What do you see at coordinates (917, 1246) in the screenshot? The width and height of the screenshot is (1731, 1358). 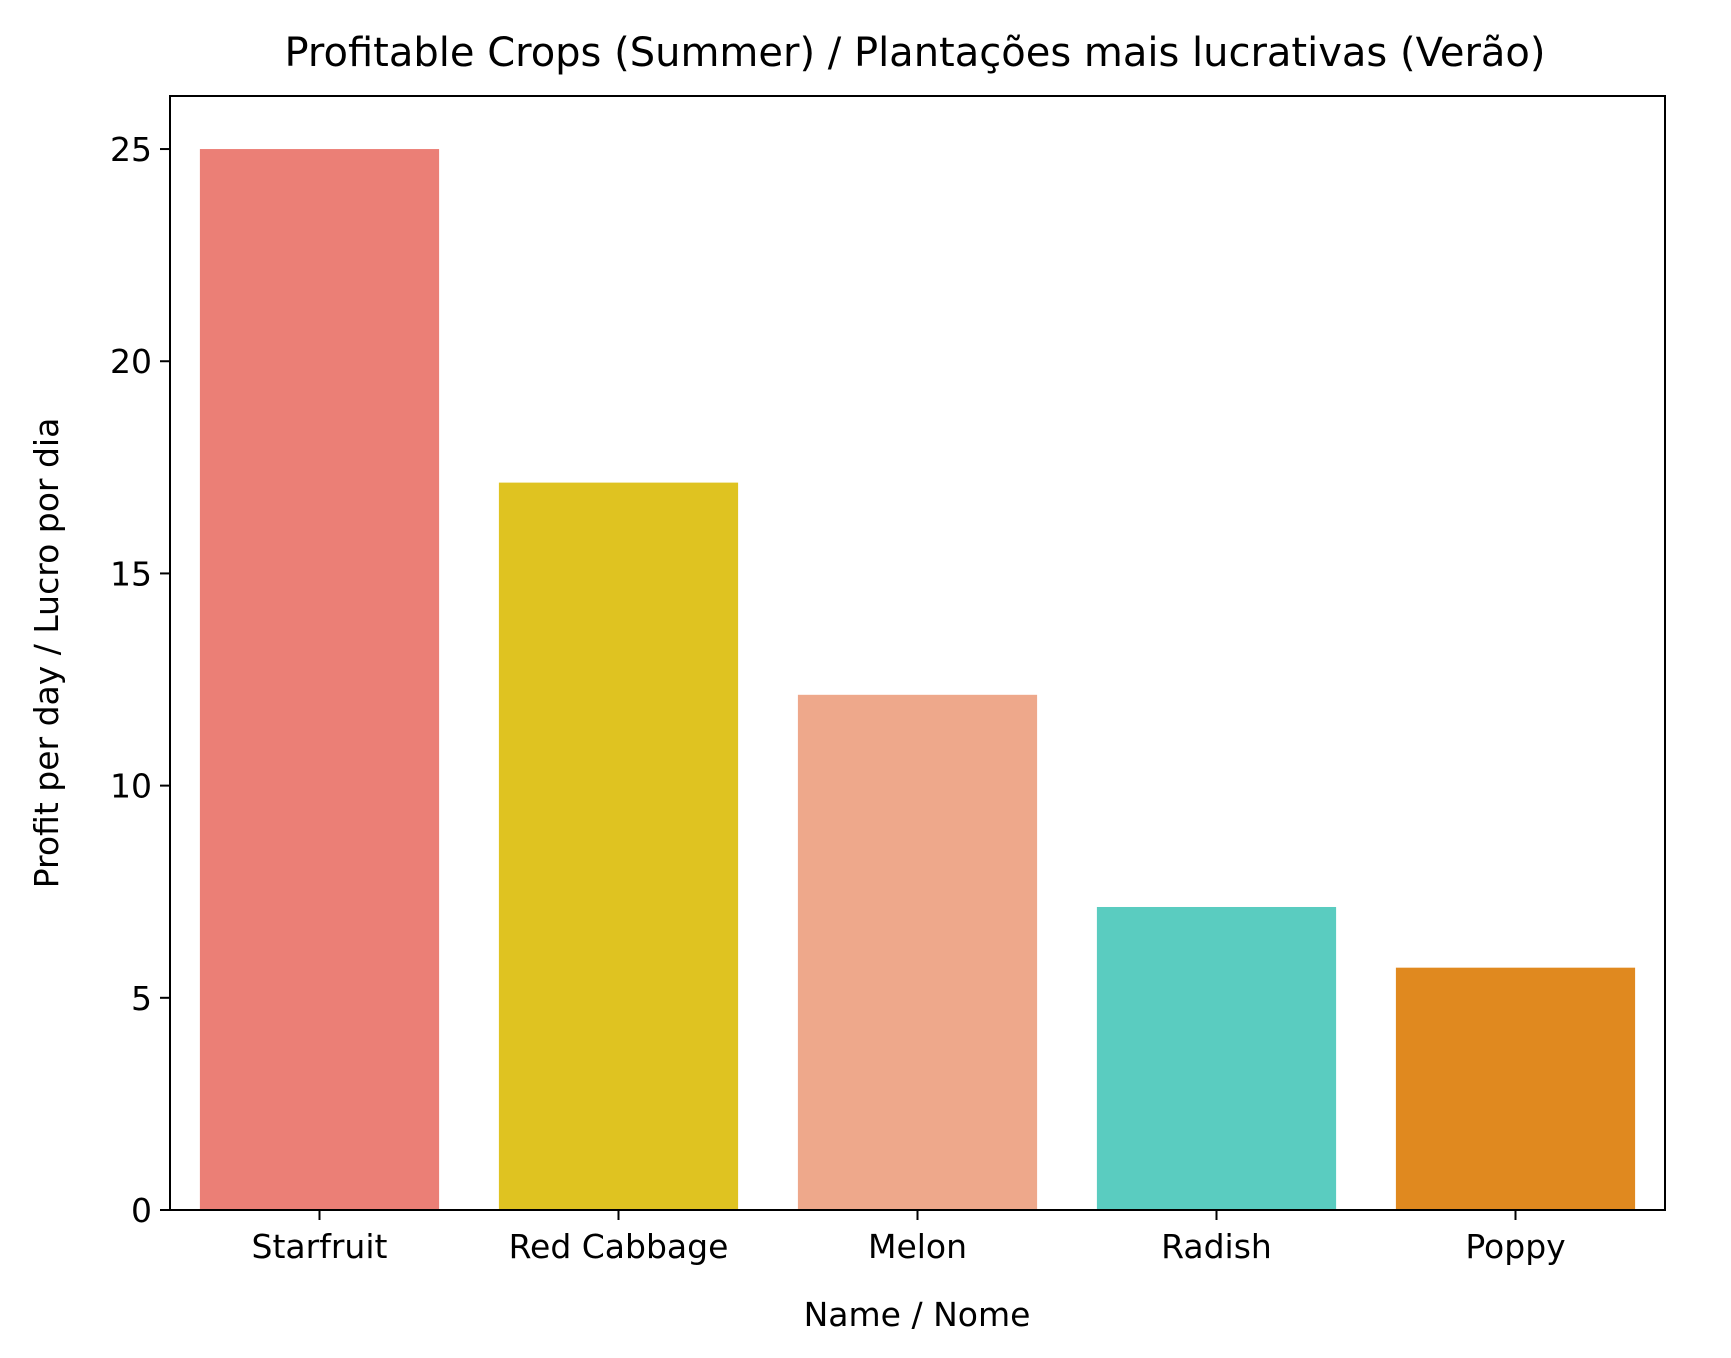 I see `x-tick-label: Melon` at bounding box center [917, 1246].